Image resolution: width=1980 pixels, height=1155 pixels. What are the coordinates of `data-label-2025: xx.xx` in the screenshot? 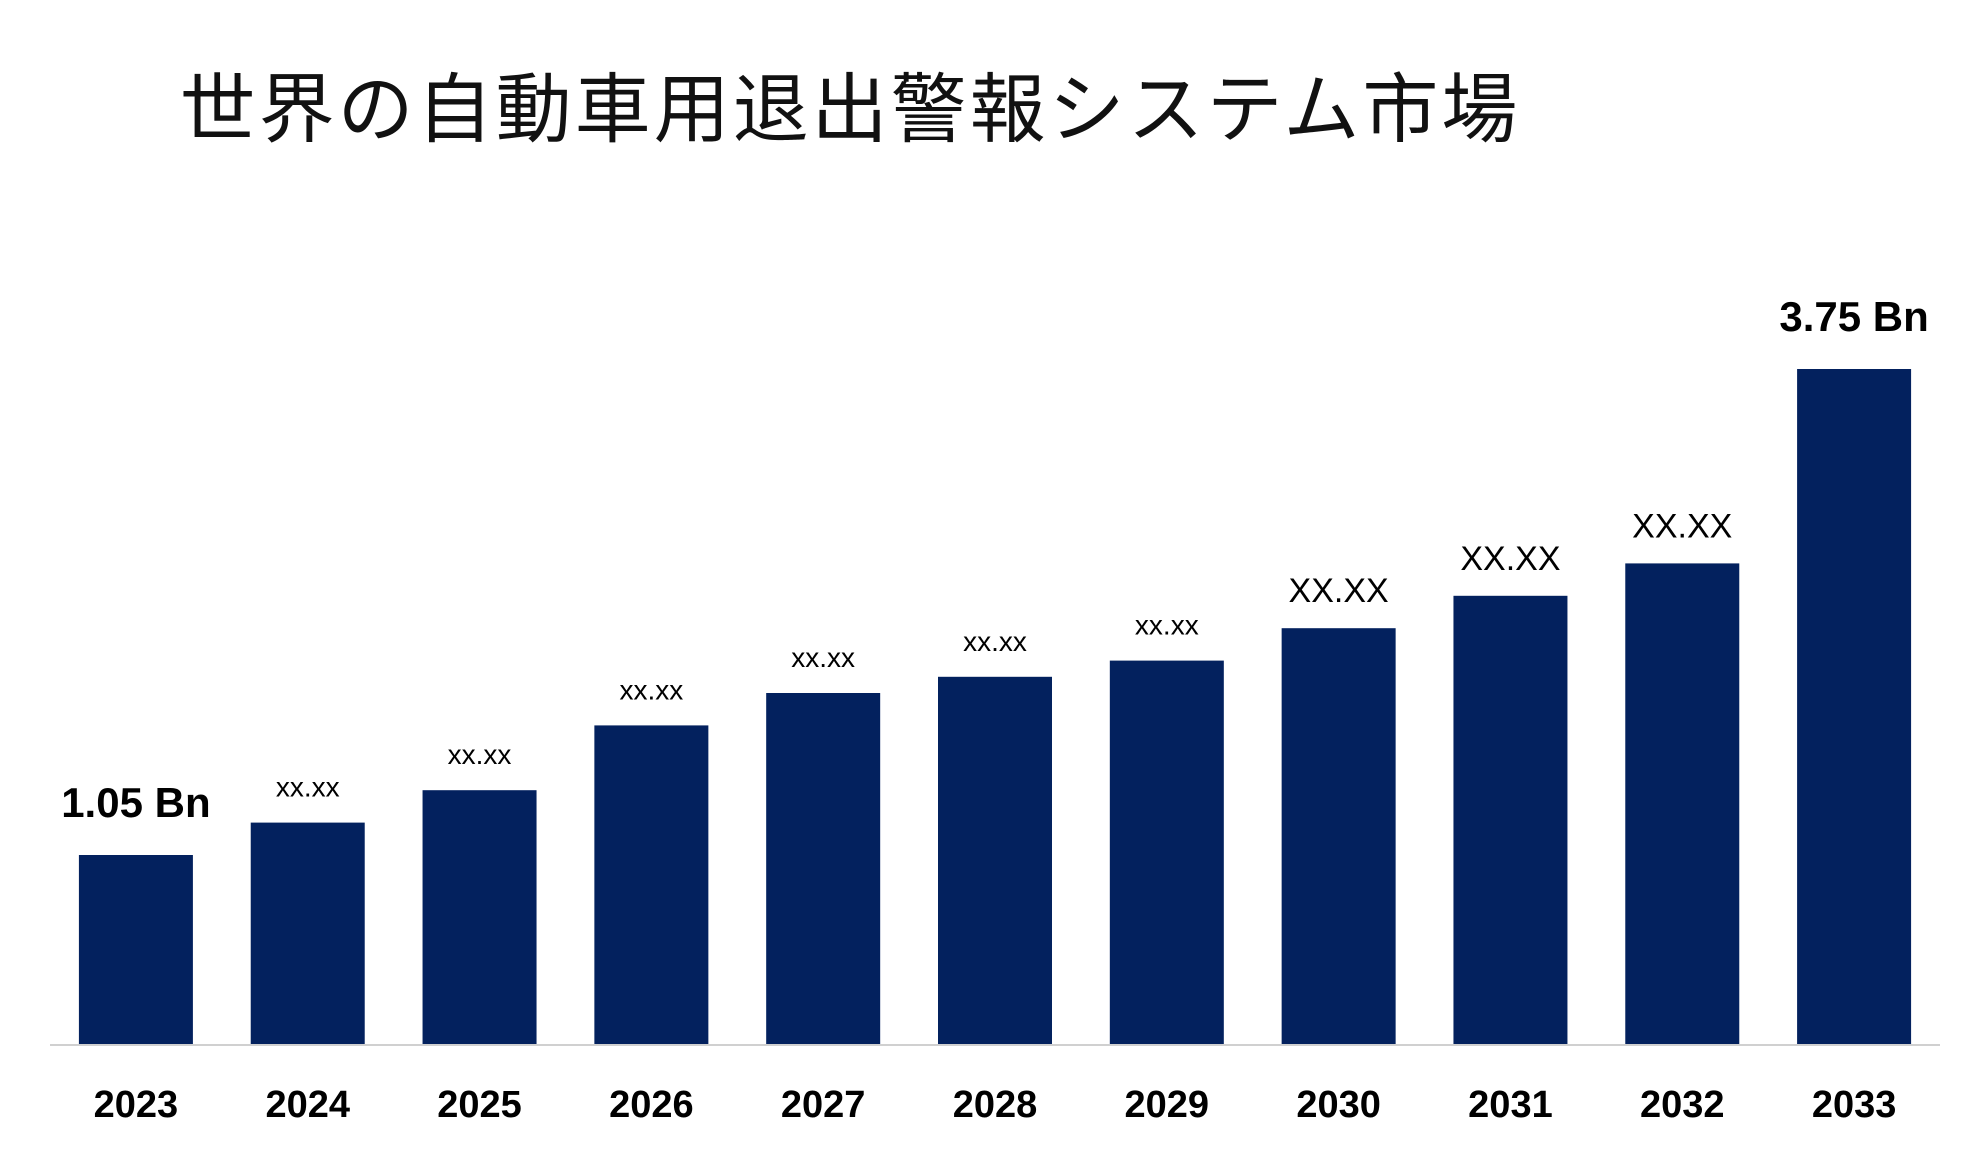 It's located at (480, 754).